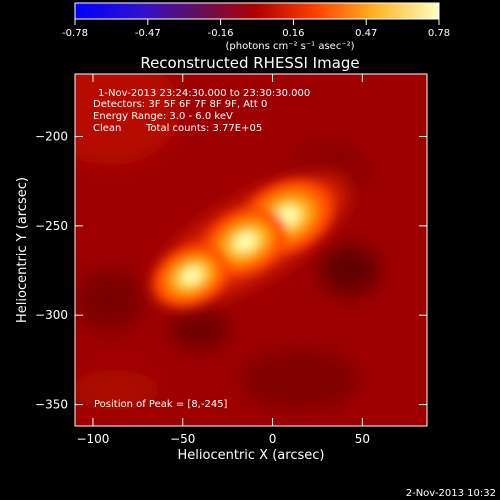  What do you see at coordinates (289, 46) in the screenshot?
I see `colorbar-units: (photons cm⁻² s⁻¹ asec⁻²)` at bounding box center [289, 46].